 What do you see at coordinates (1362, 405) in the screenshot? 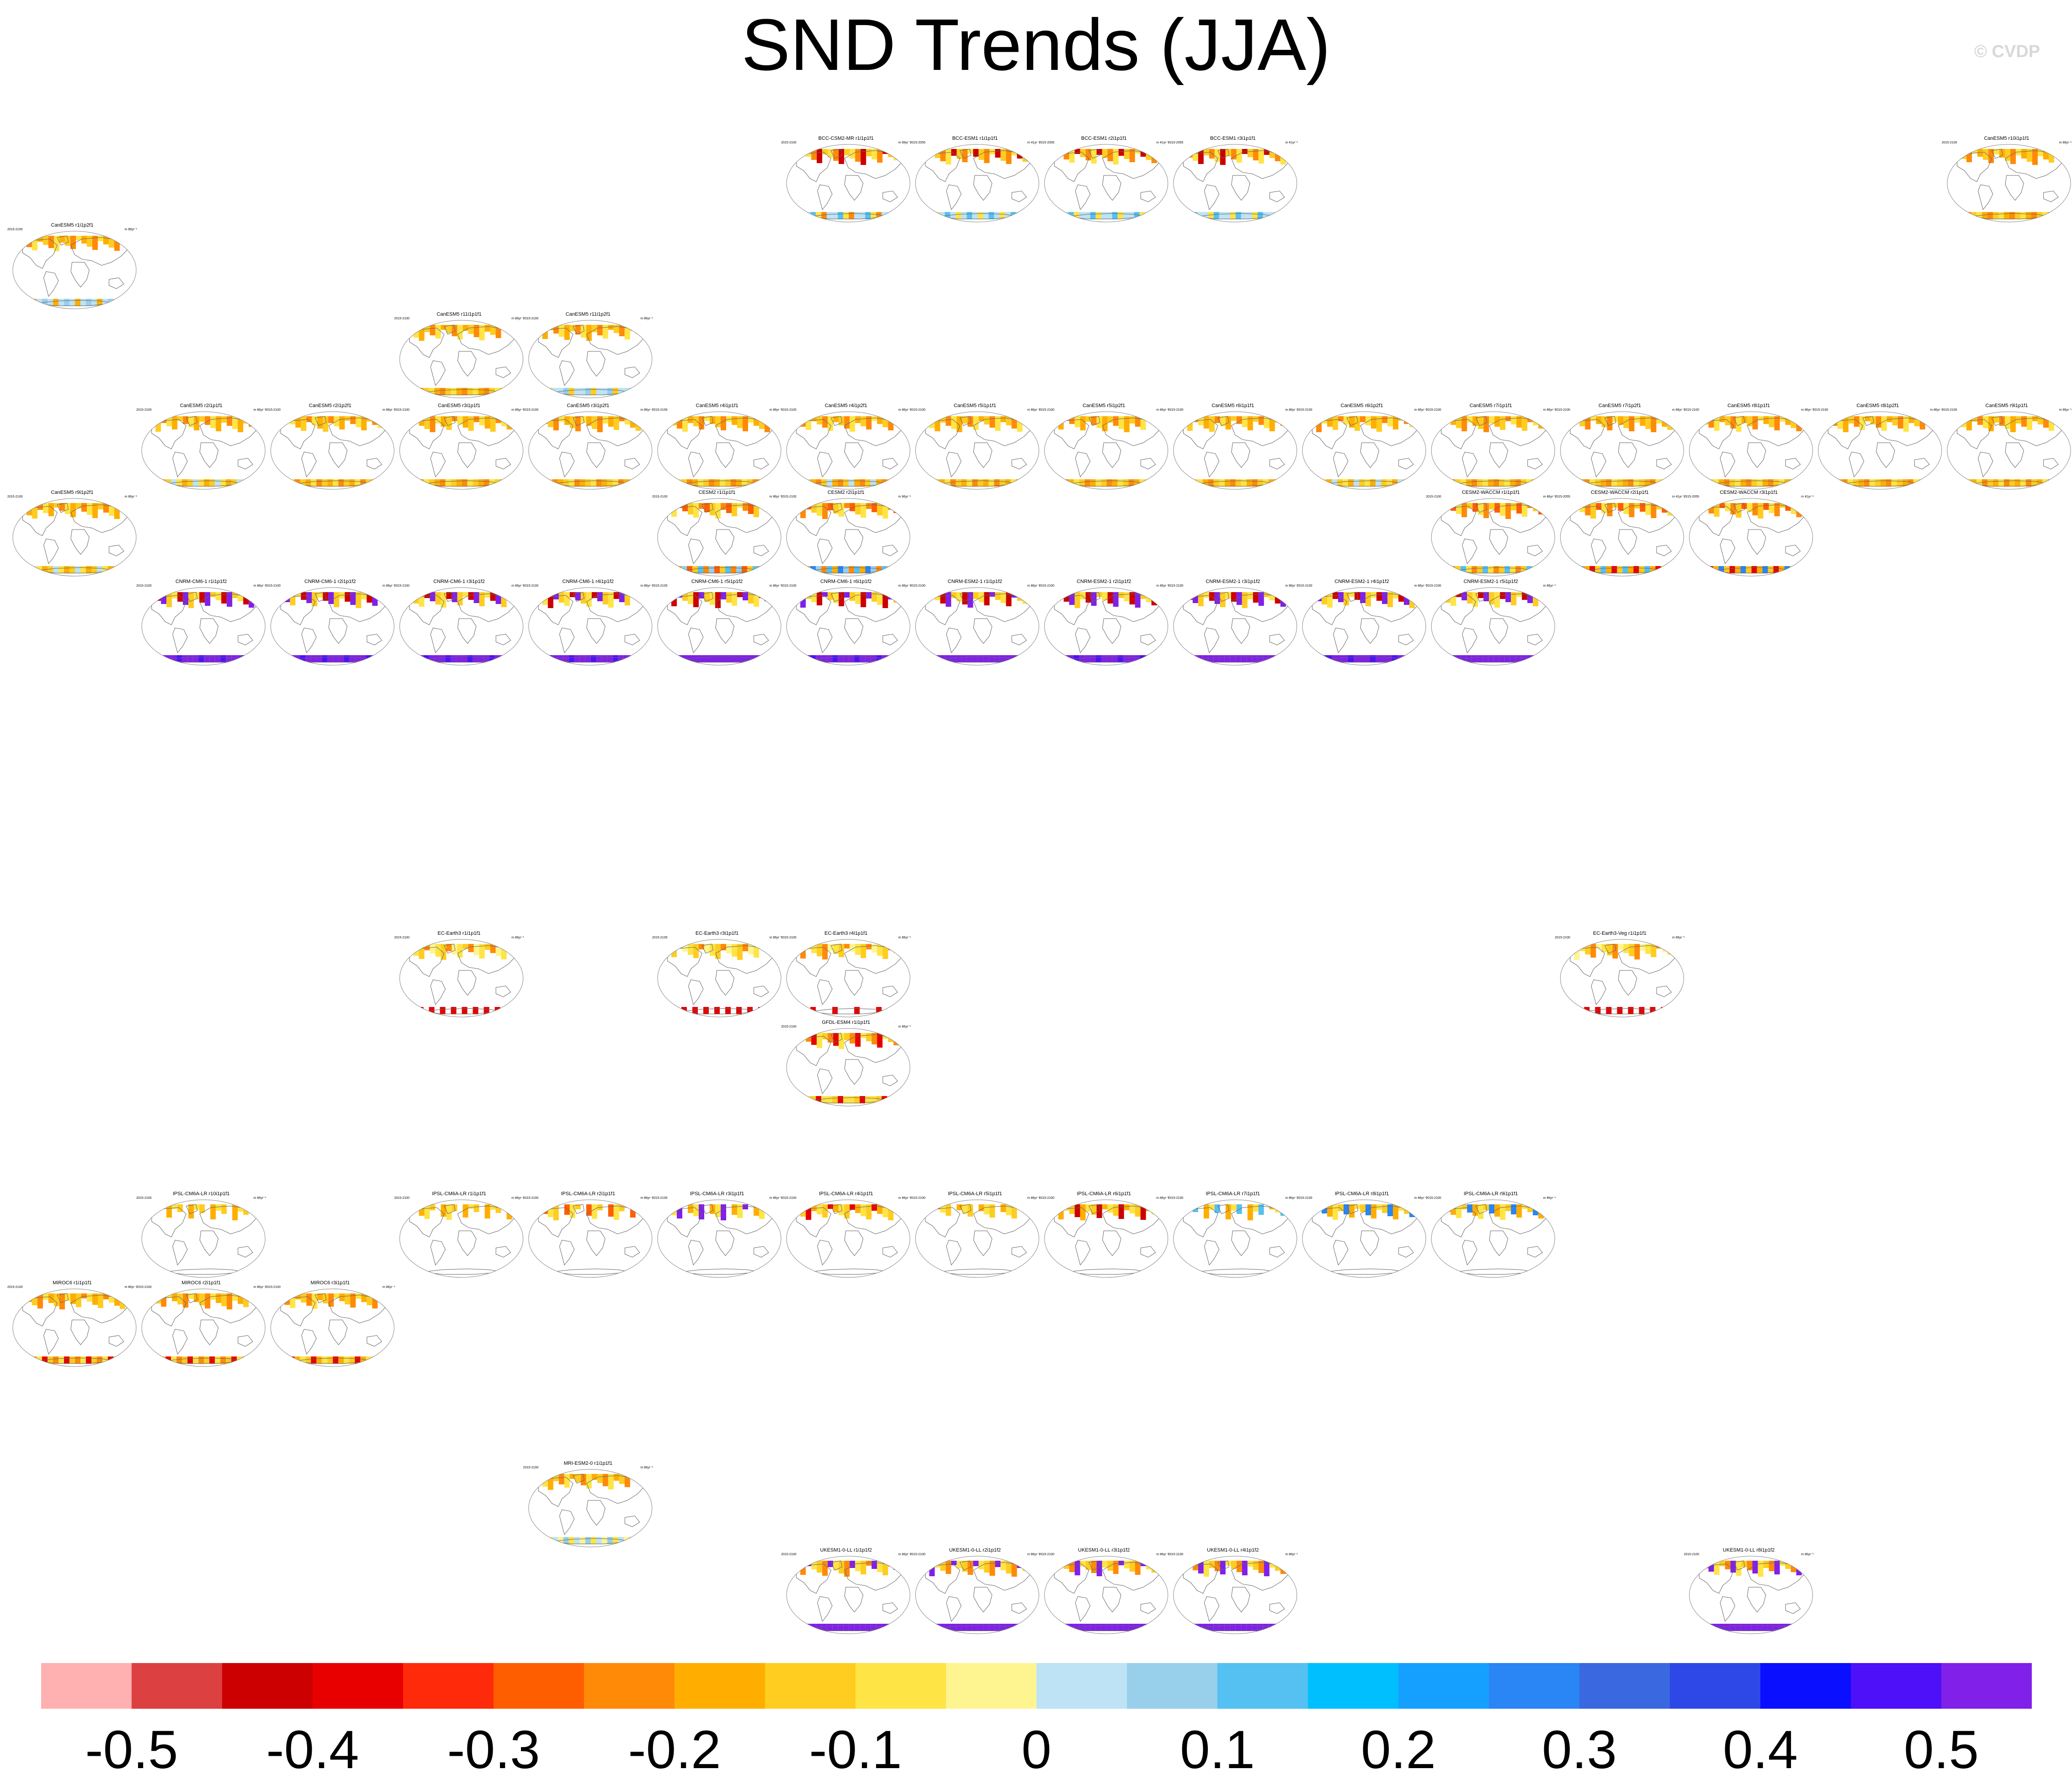
I see `panel-title: CanESM5 r6i1p2f1` at bounding box center [1362, 405].